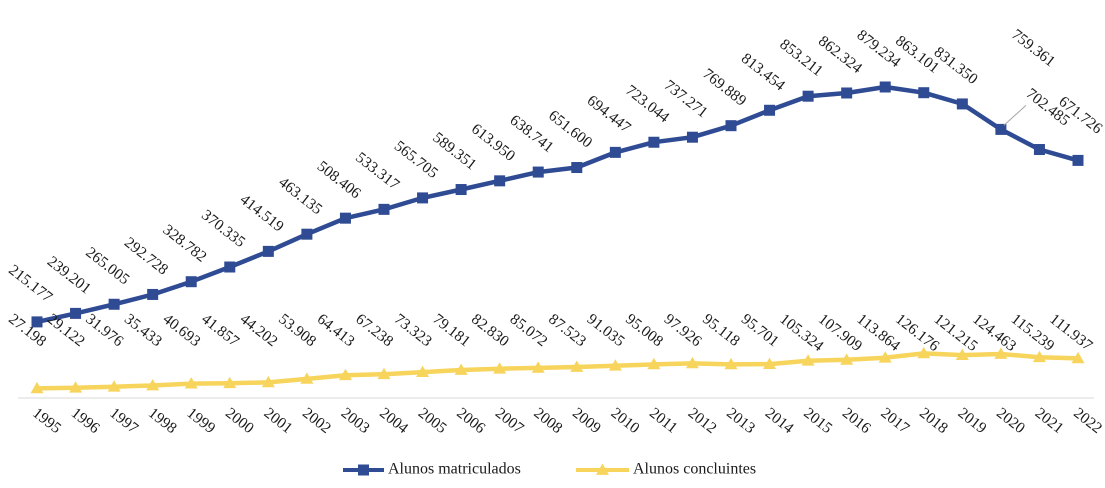  What do you see at coordinates (740, 421) in the screenshot?
I see `x-tick-label: 2013` at bounding box center [740, 421].